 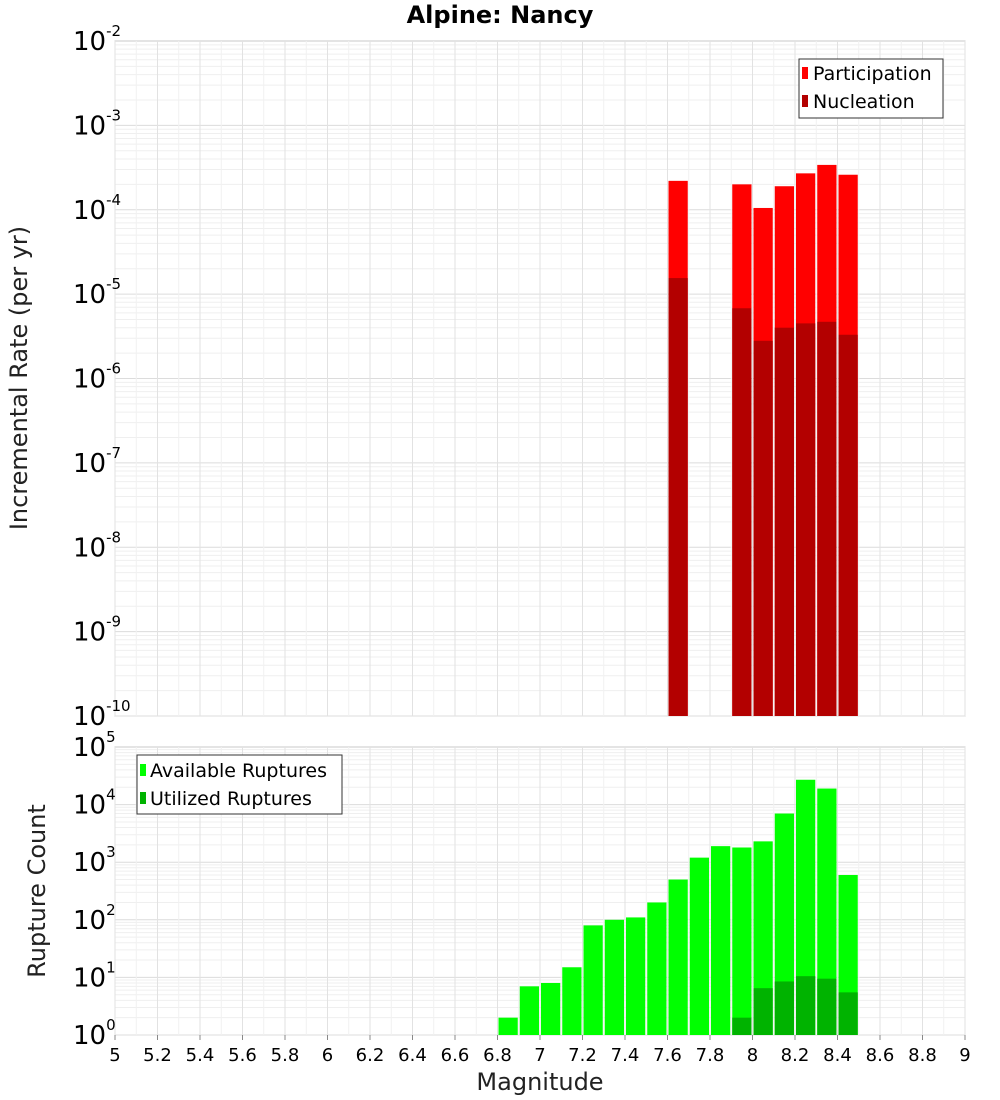 What do you see at coordinates (837, 1055) in the screenshot?
I see `x-tick-label: 8.4` at bounding box center [837, 1055].